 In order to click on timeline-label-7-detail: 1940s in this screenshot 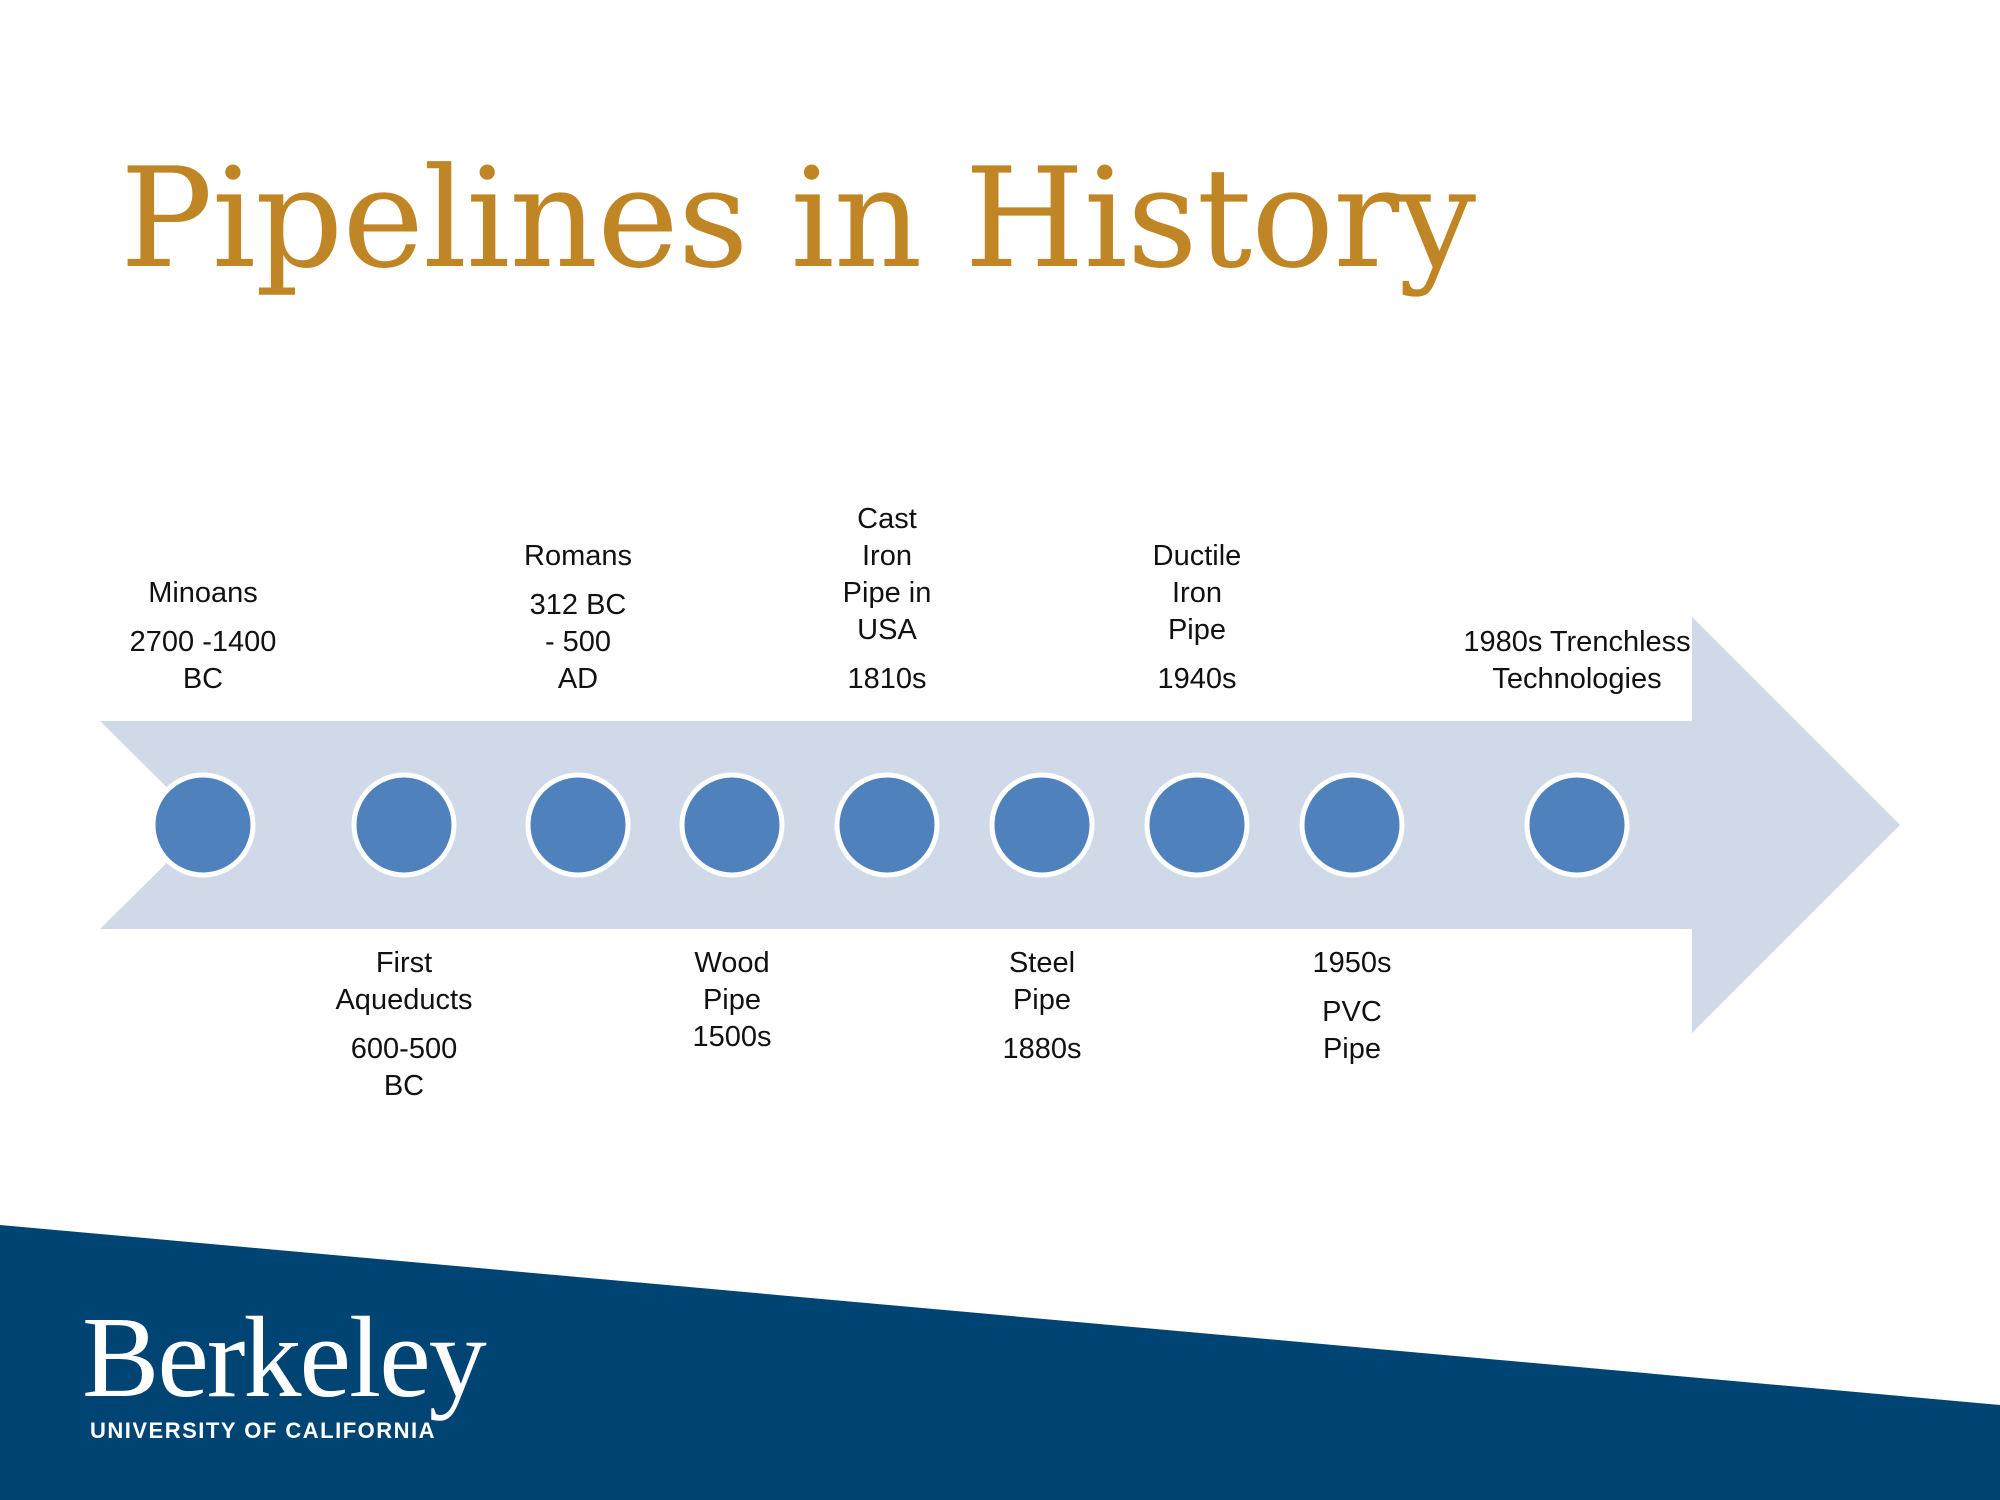, I will do `click(1197, 679)`.